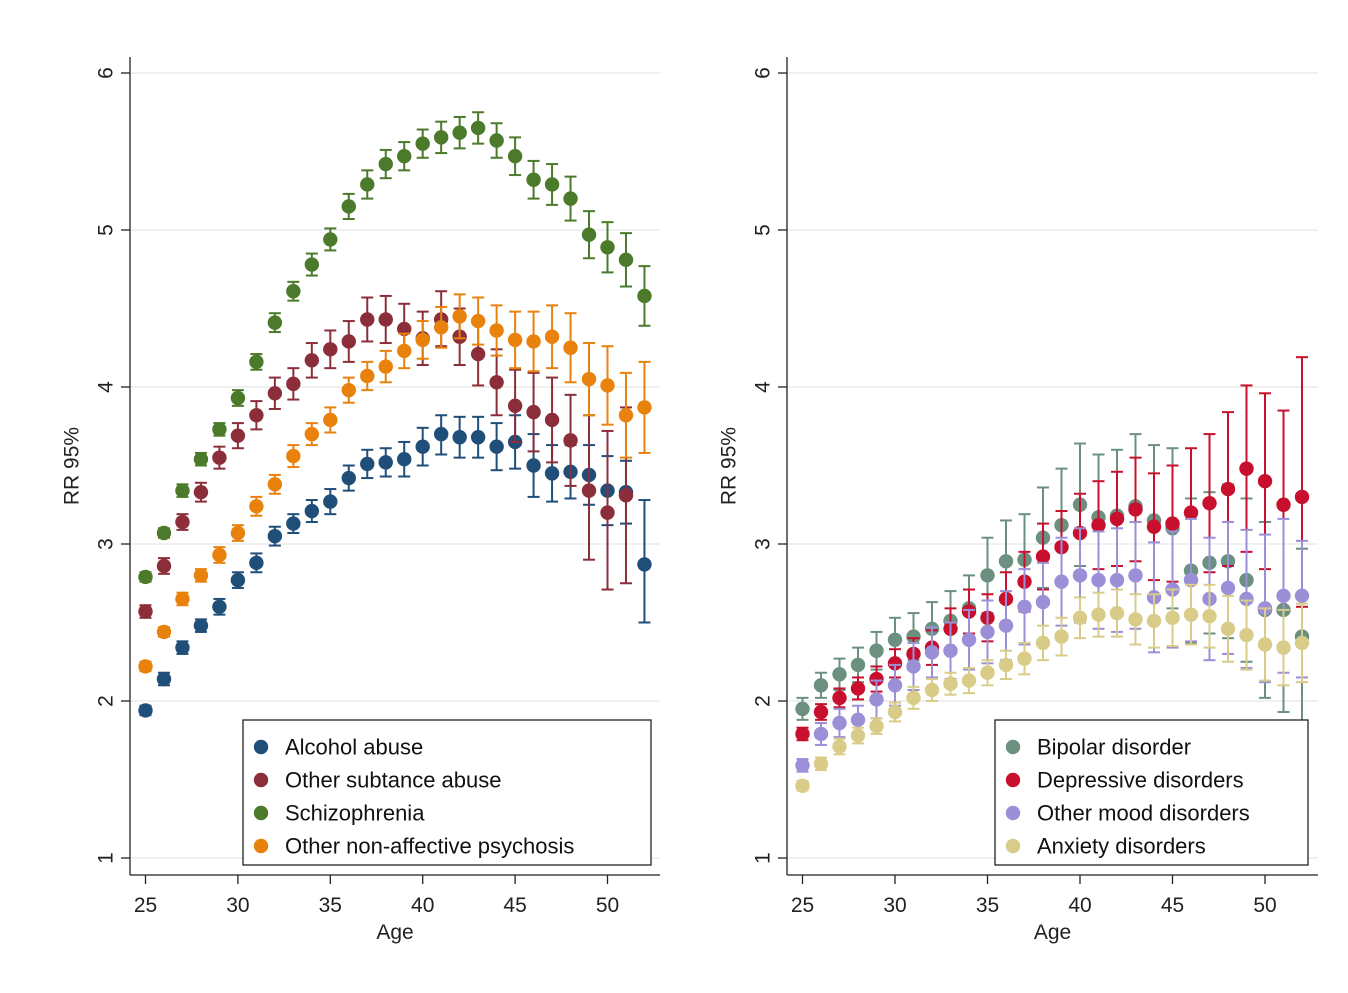 Image resolution: width=1348 pixels, height=993 pixels. I want to click on legend-label: Alcohol abuse, so click(354, 747).